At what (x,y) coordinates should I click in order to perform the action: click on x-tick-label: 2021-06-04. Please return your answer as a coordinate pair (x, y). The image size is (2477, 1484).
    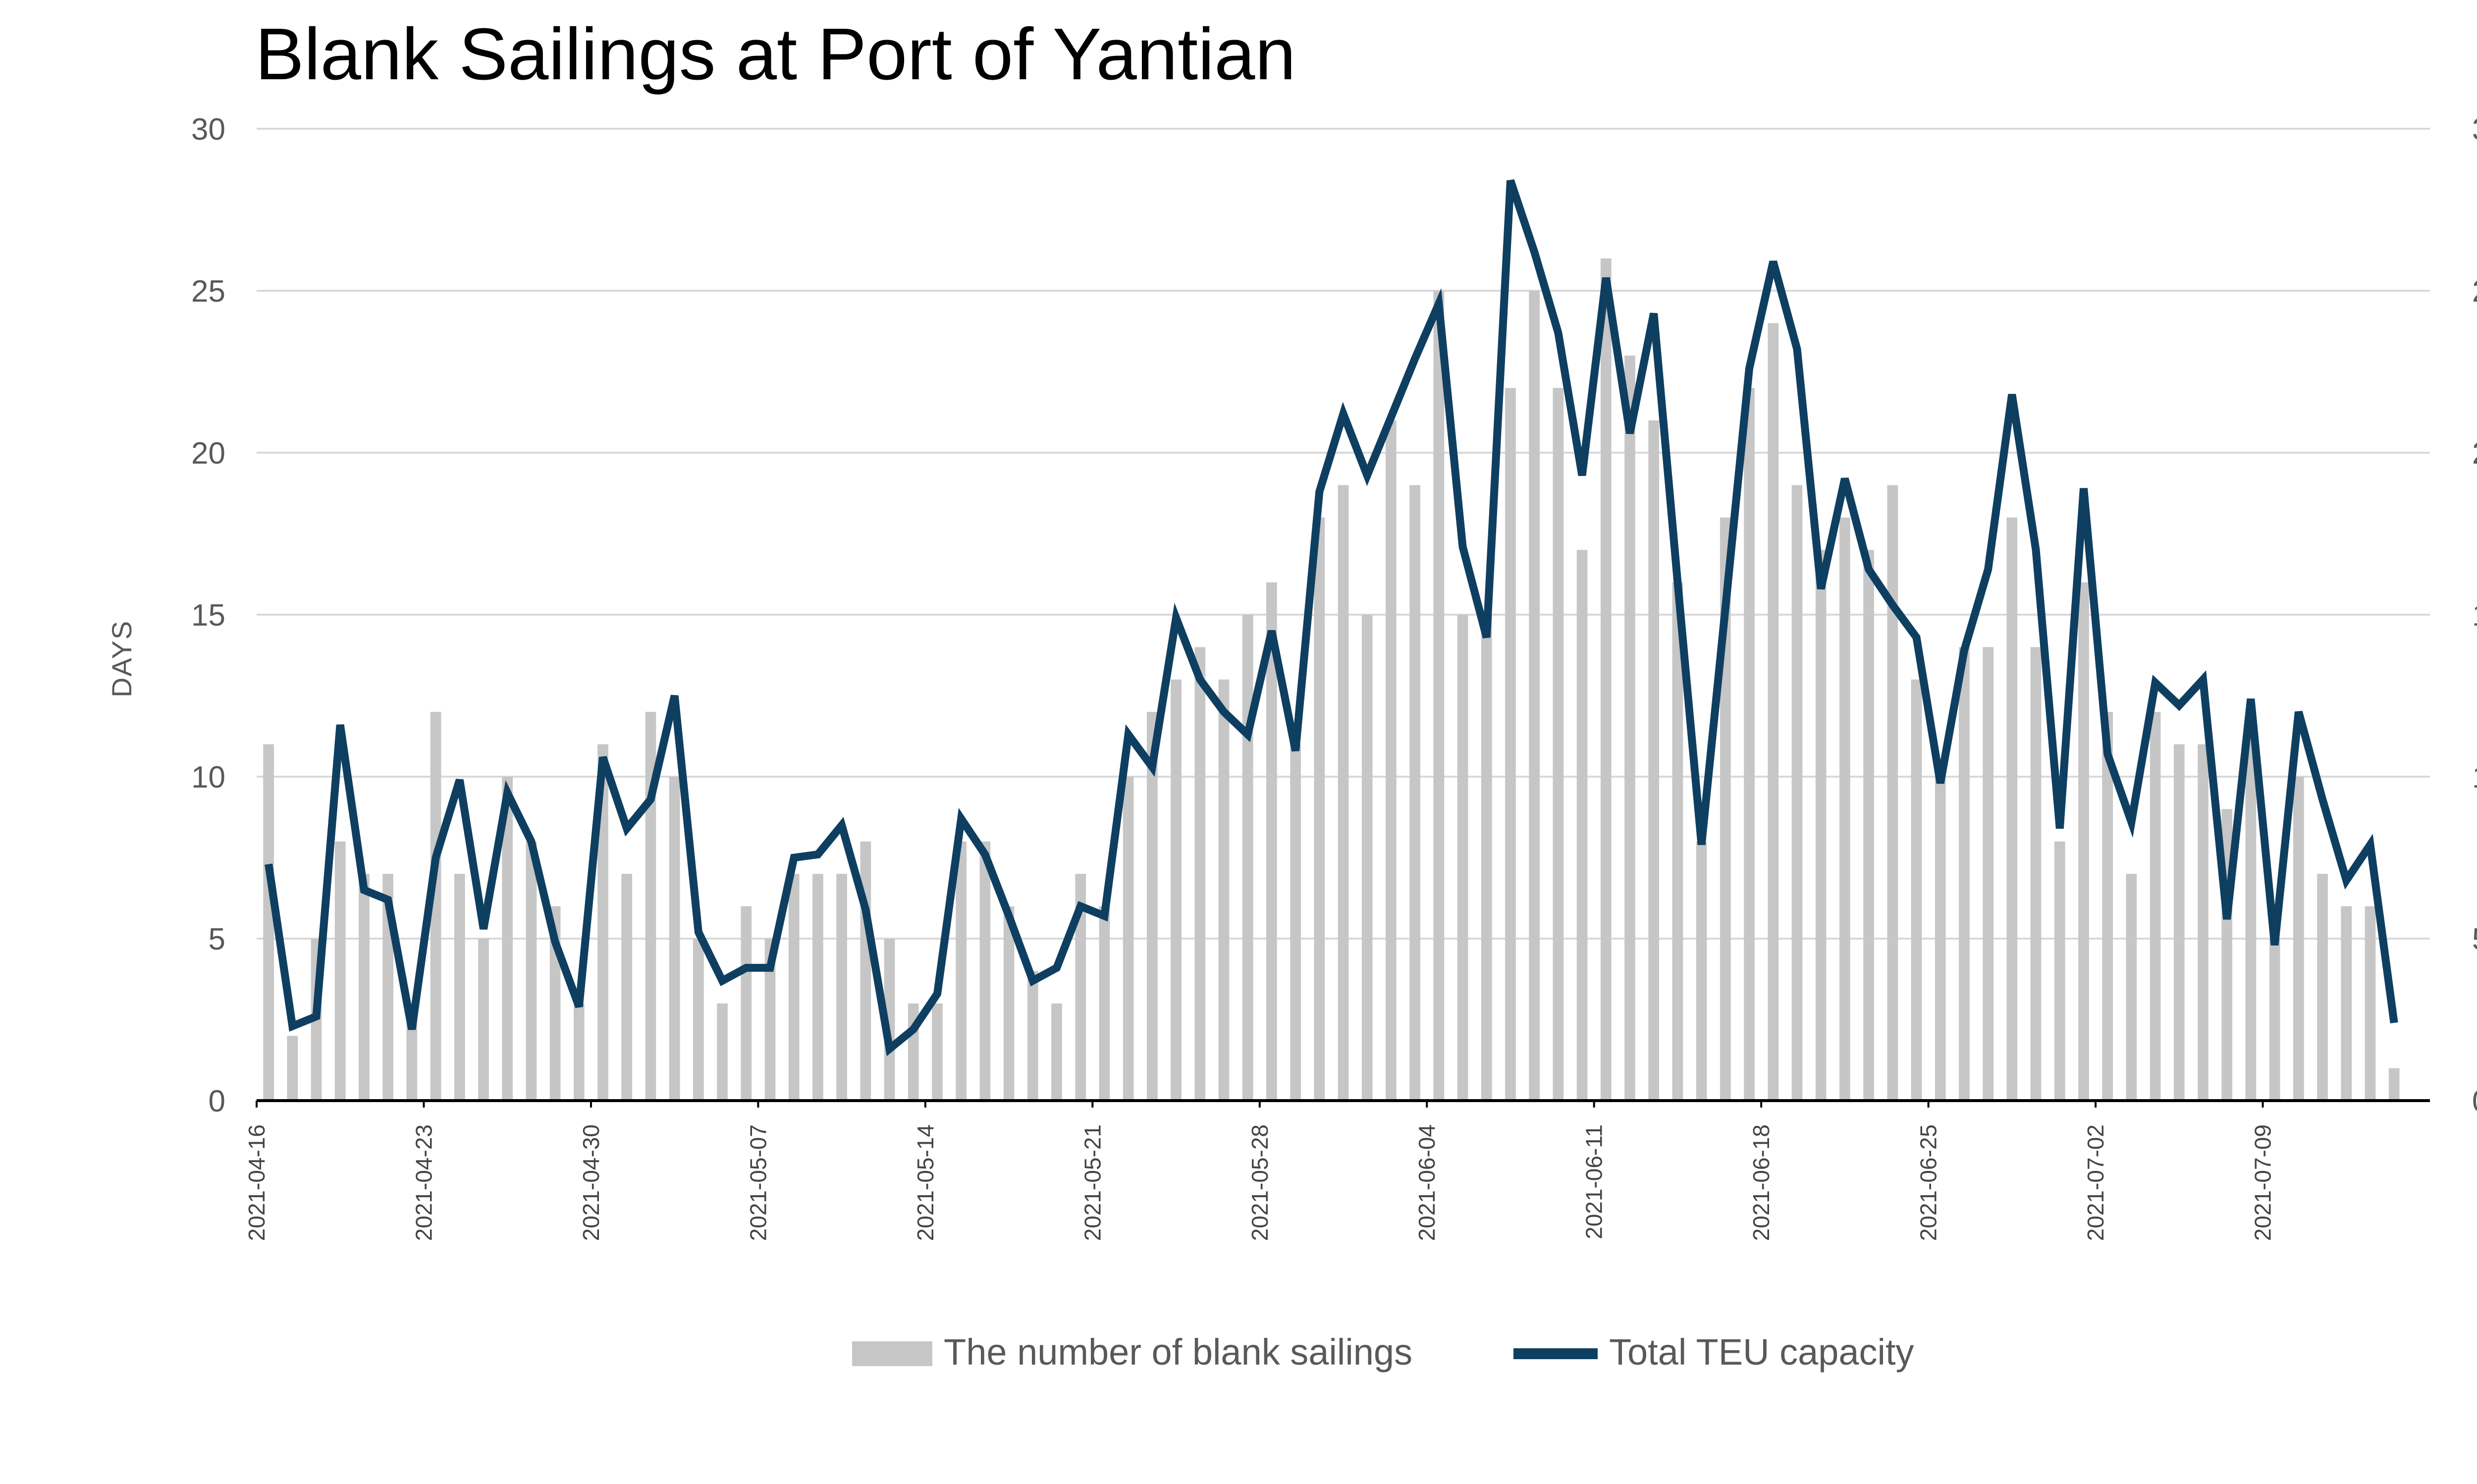
    Looking at the image, I should click on (1427, 1182).